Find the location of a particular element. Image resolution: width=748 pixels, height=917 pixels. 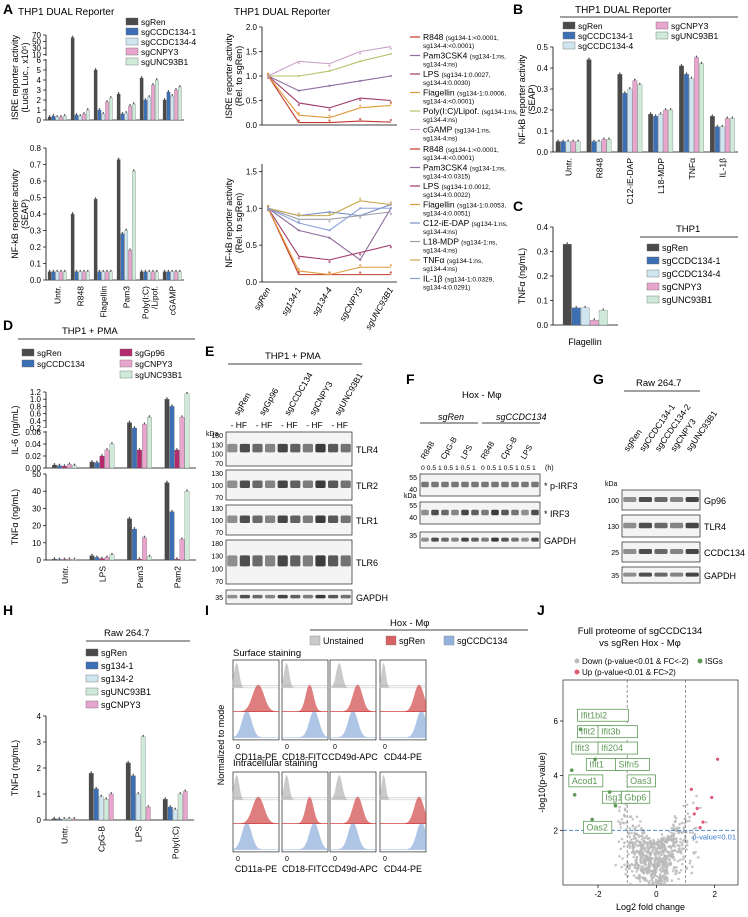

kda-marker: 100 is located at coordinates (217, 569).